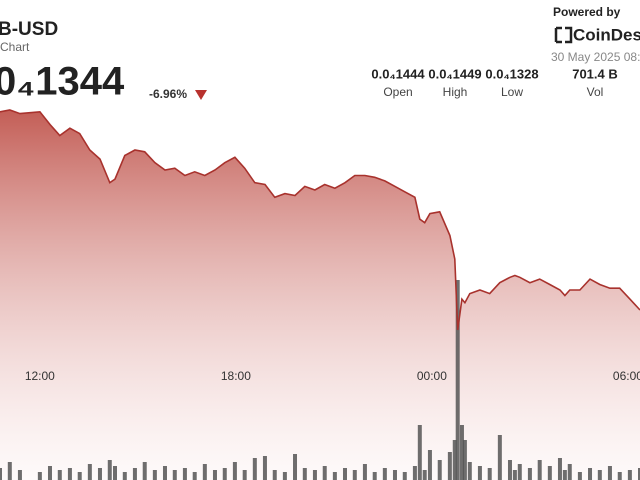  What do you see at coordinates (587, 12) in the screenshot?
I see `powered-by: Powered by` at bounding box center [587, 12].